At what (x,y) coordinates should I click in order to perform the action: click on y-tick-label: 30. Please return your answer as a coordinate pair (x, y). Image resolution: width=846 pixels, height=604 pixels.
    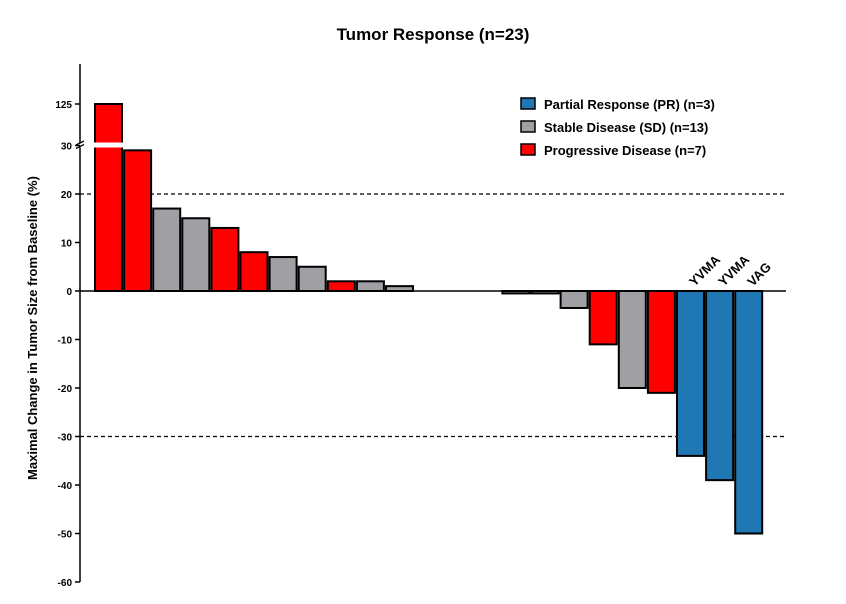
    Looking at the image, I should click on (67, 147).